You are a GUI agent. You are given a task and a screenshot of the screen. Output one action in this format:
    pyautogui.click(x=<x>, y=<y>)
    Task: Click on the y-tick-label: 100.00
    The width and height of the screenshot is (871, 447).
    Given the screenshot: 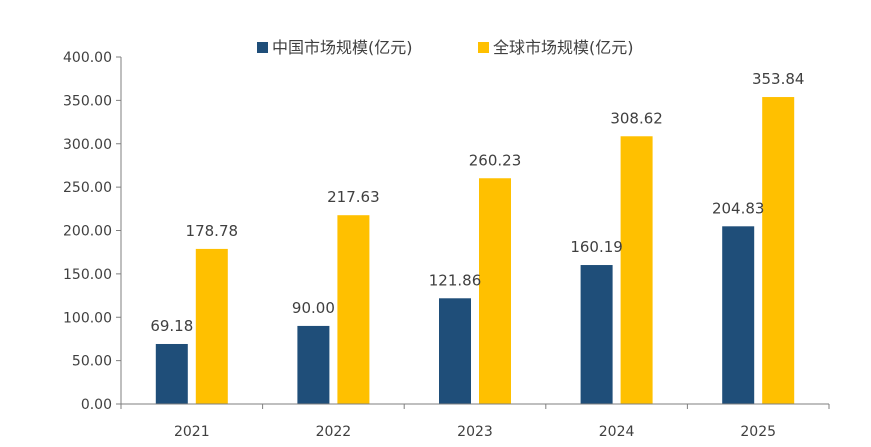 What is the action you would take?
    pyautogui.click(x=87, y=318)
    